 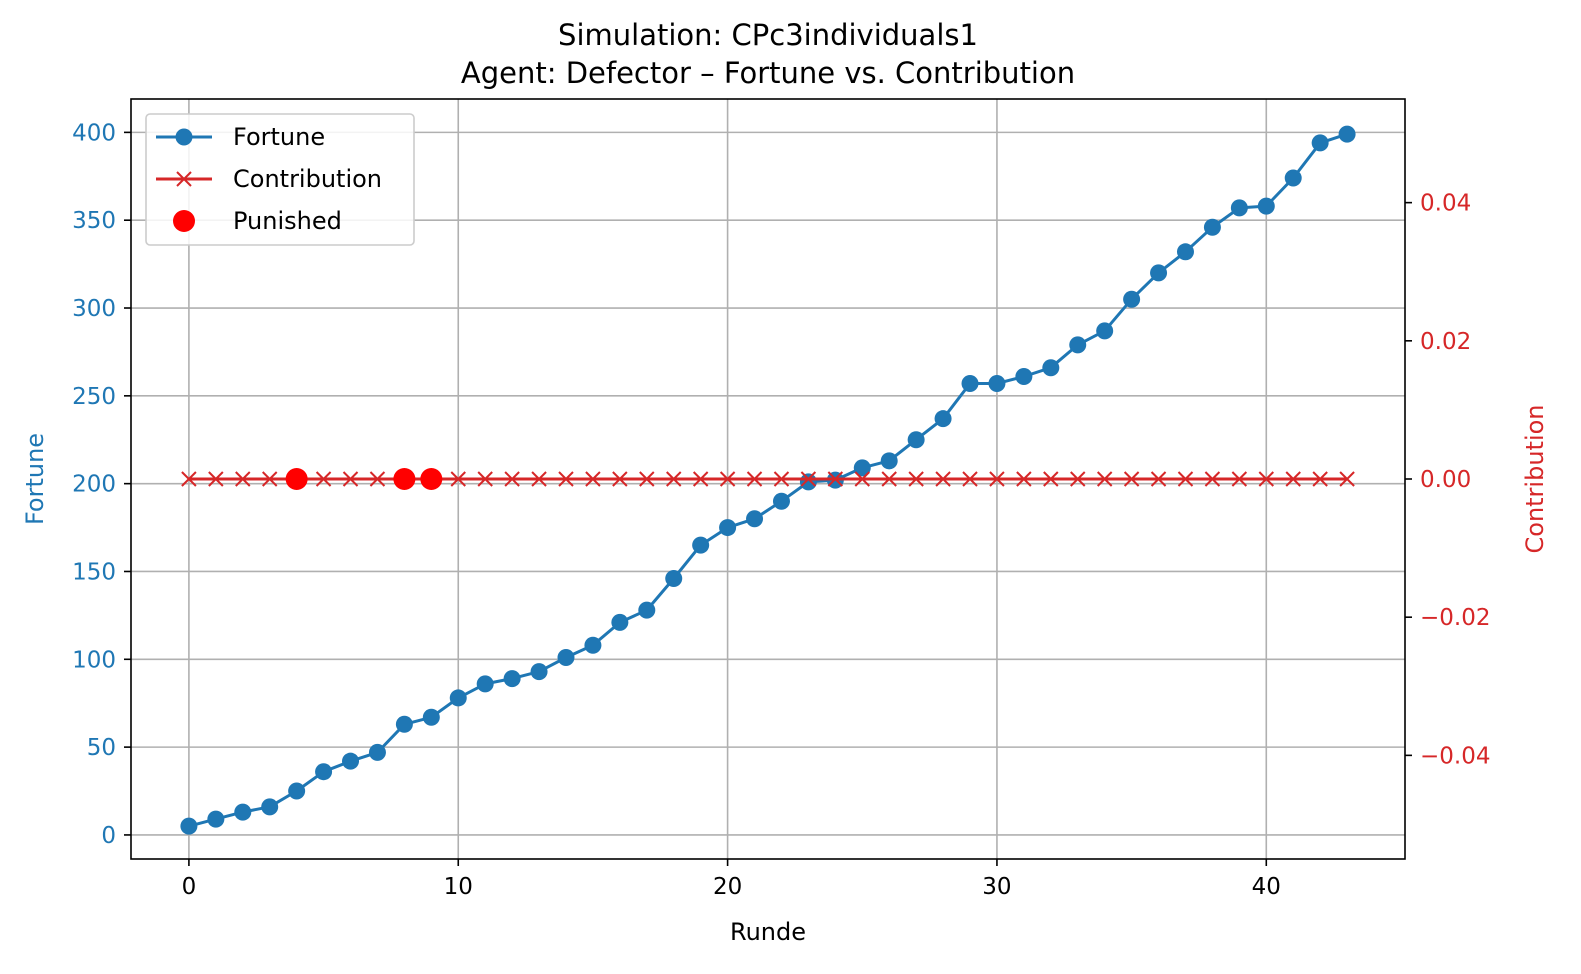 I want to click on legend-punished-label: Punished, so click(x=287, y=221).